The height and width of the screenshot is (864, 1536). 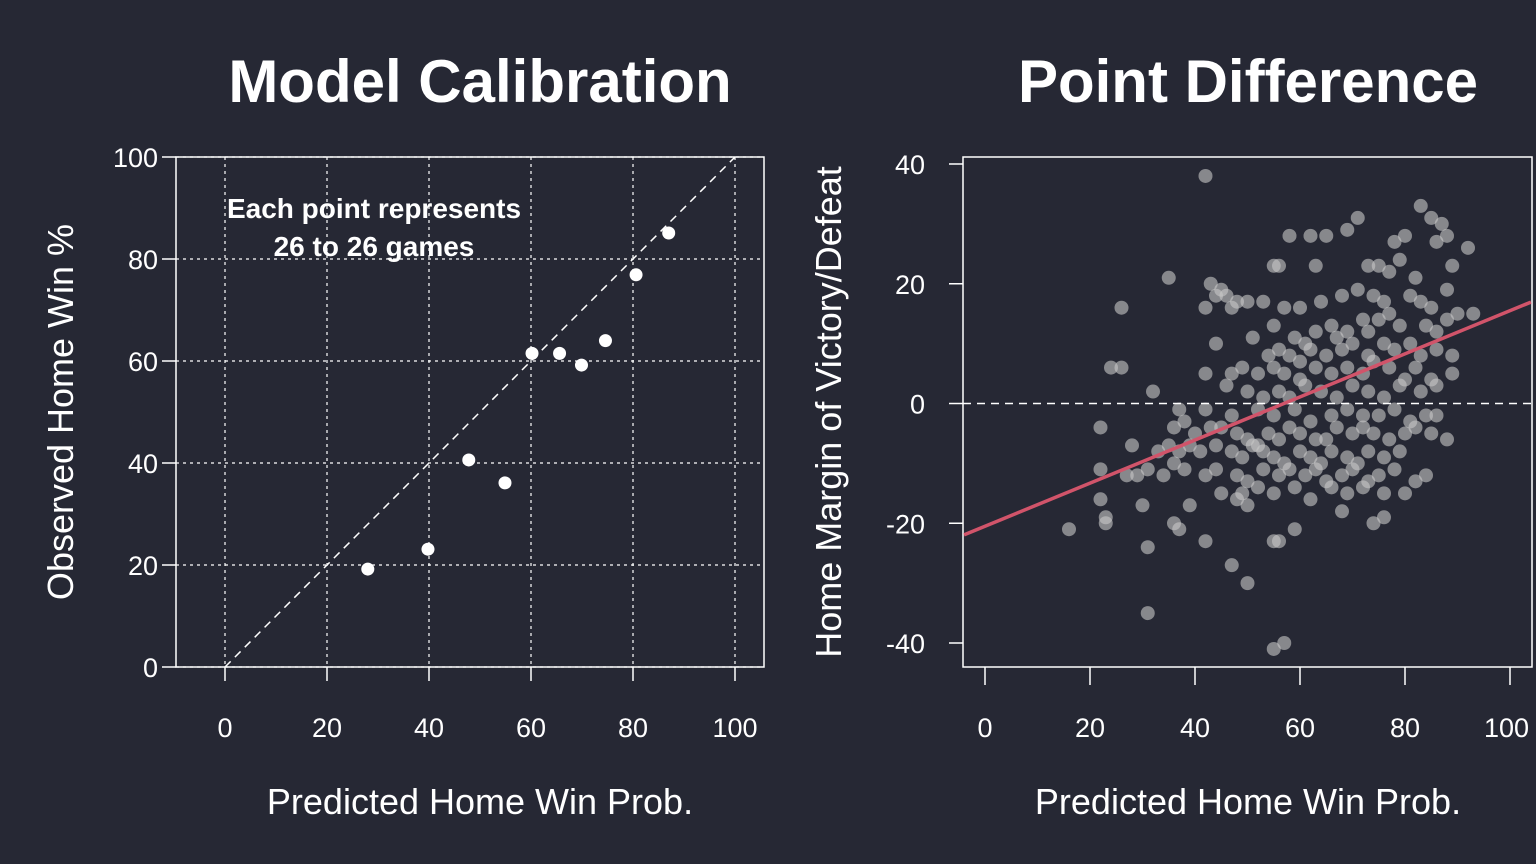 What do you see at coordinates (531, 728) in the screenshot?
I see `calibration-x-tick-label: 60` at bounding box center [531, 728].